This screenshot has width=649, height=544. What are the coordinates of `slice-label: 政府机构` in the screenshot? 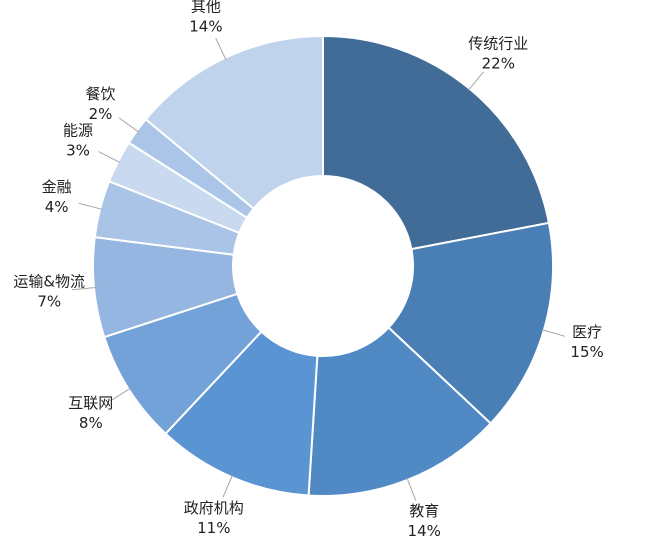 It's located at (214, 508).